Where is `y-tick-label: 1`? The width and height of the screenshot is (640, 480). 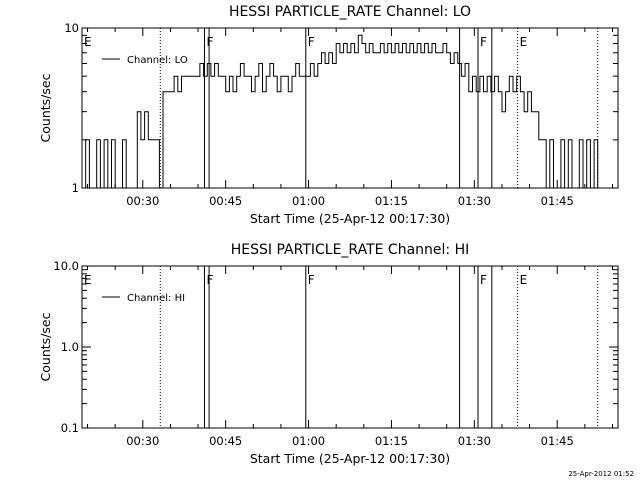 y-tick-label: 1 is located at coordinates (75, 188).